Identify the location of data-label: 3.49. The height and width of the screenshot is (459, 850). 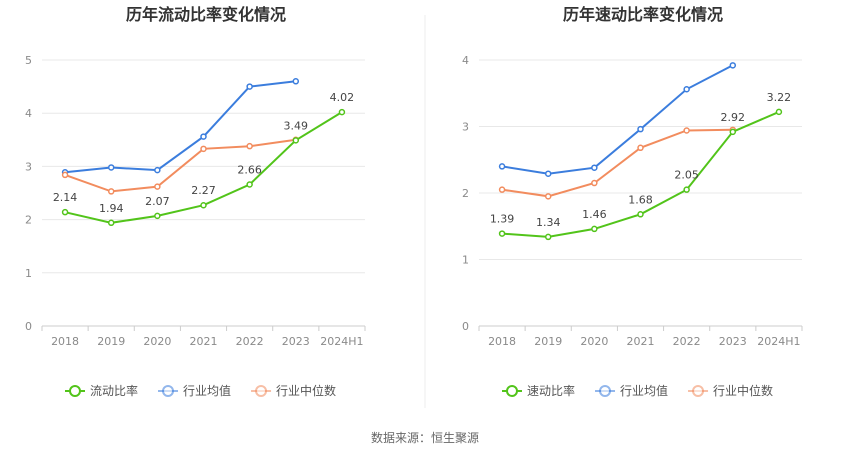
(296, 125).